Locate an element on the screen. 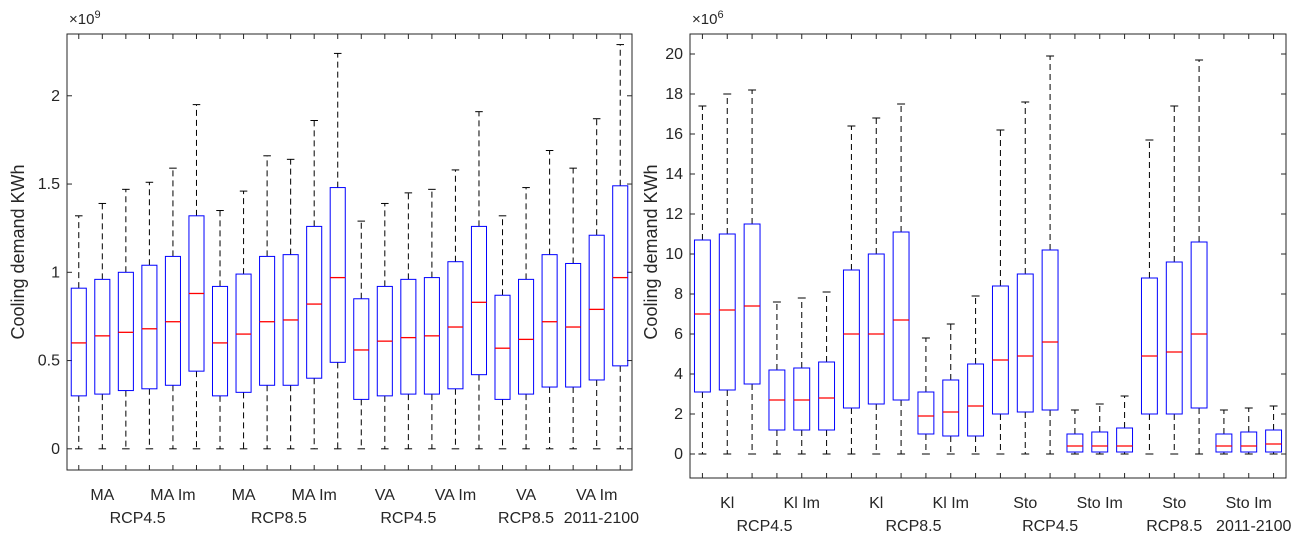 The height and width of the screenshot is (533, 1295). y-tick-label: 6 is located at coordinates (678, 334).